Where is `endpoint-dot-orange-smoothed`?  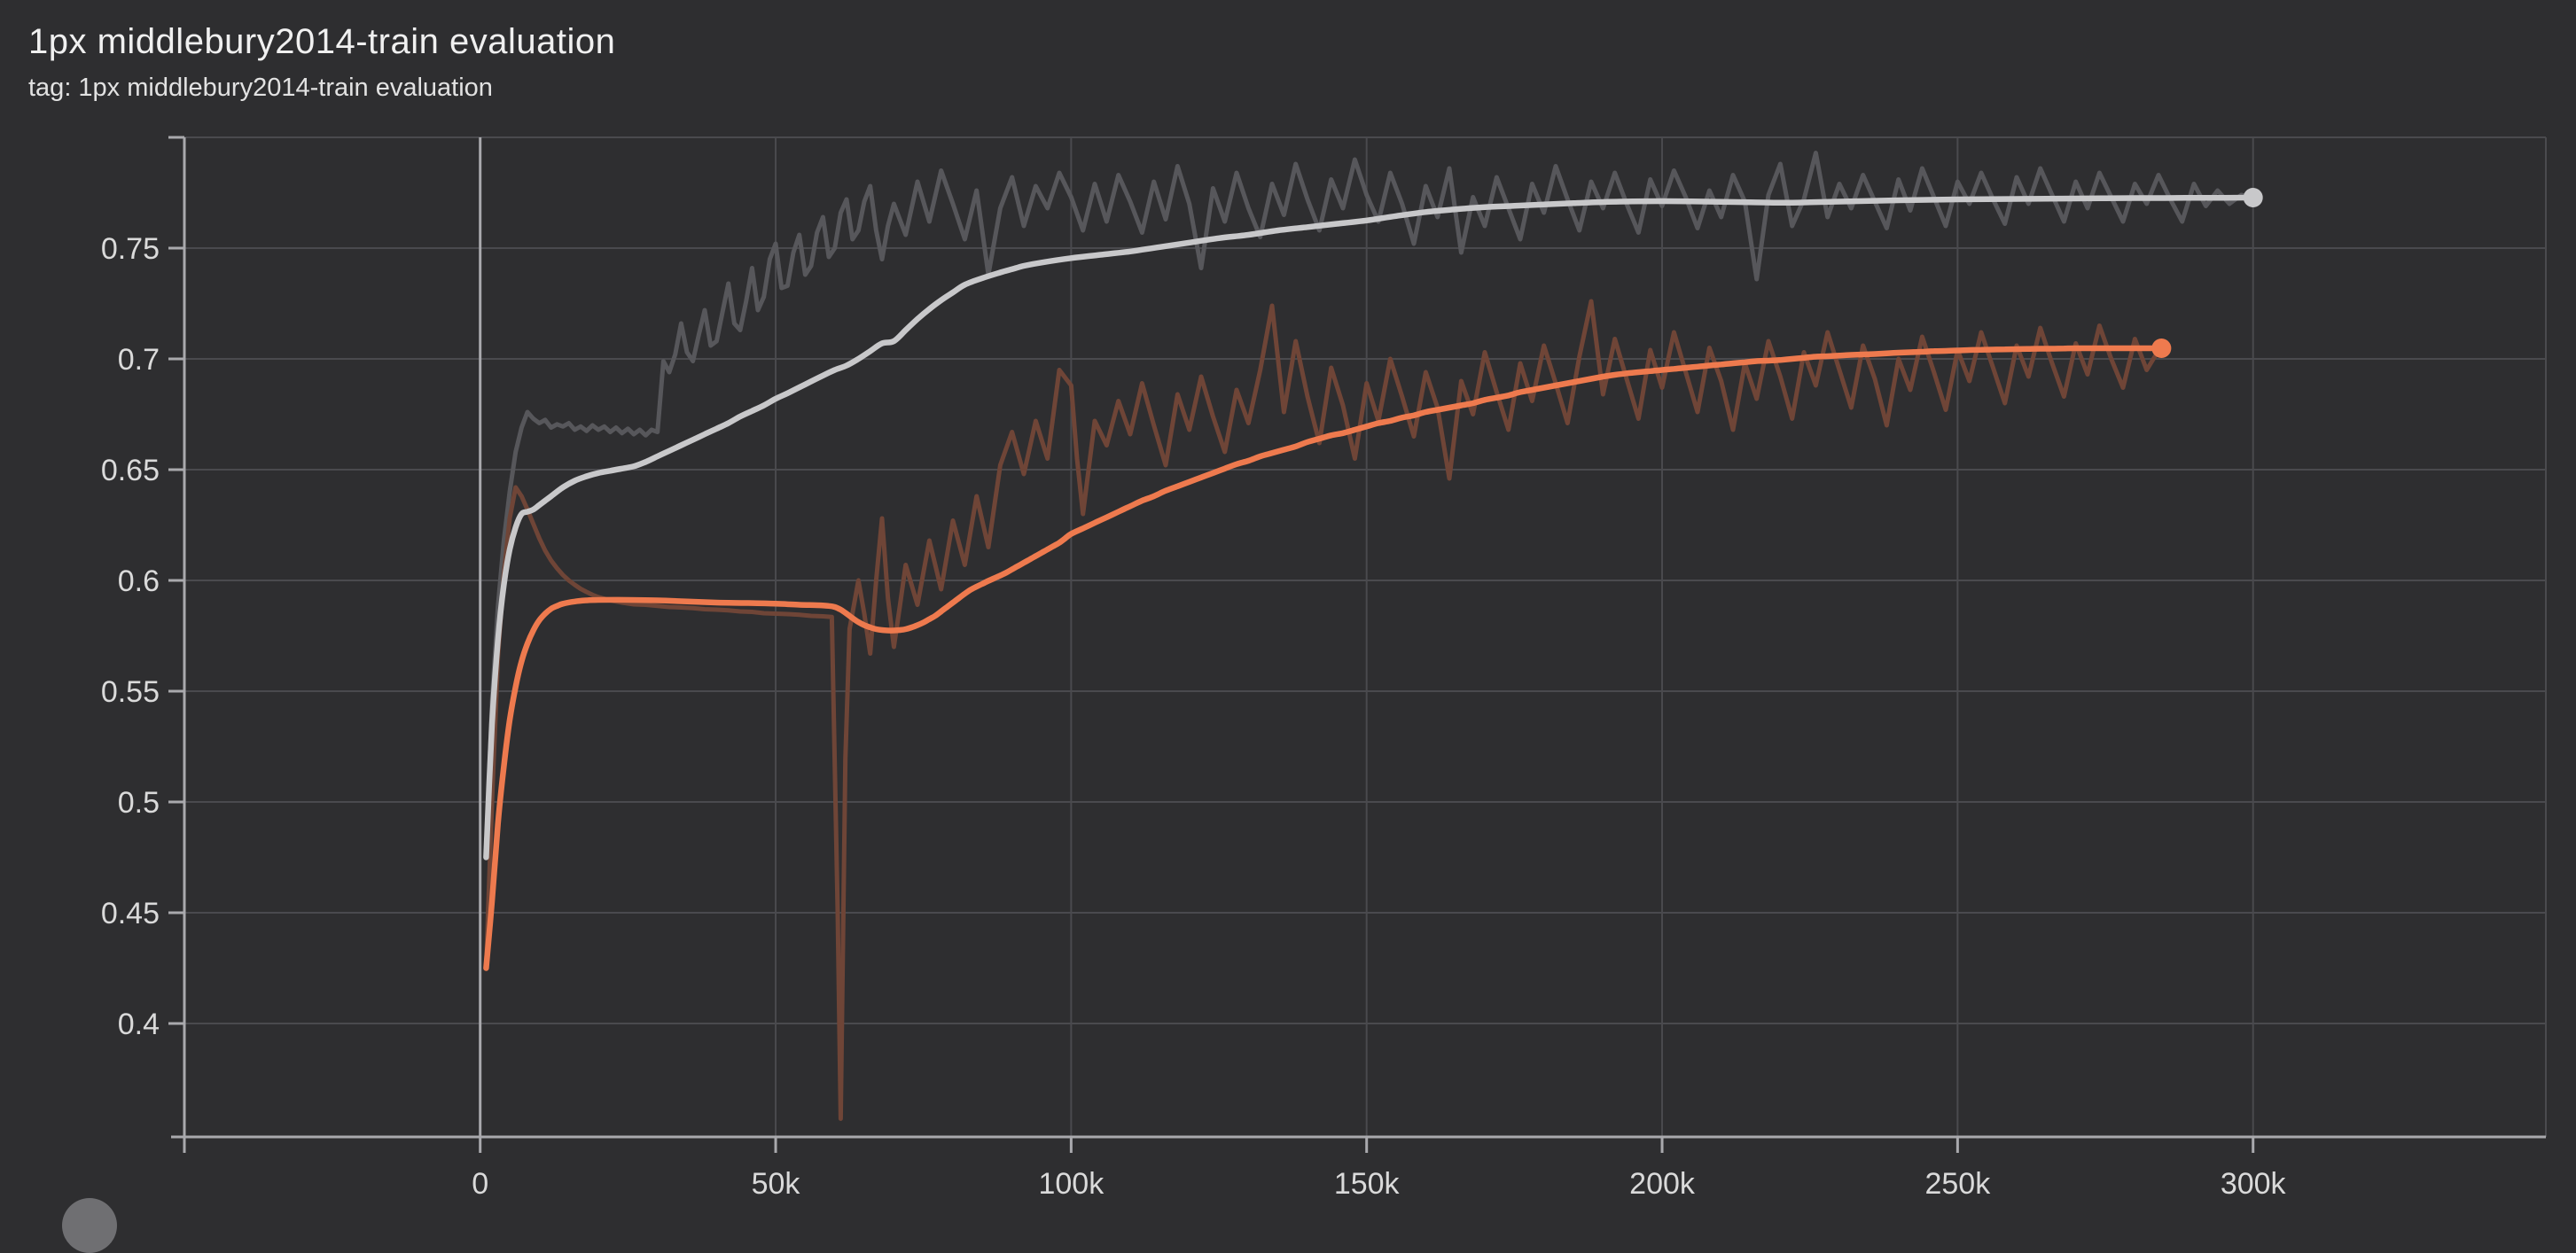
endpoint-dot-orange-smoothed is located at coordinates (2161, 348).